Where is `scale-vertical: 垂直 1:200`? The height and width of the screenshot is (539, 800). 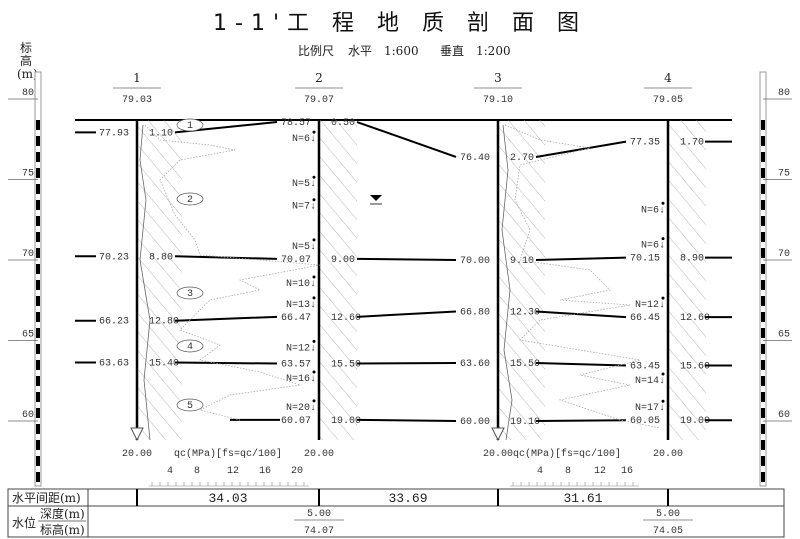 scale-vertical: 垂直 1:200 is located at coordinates (475, 51).